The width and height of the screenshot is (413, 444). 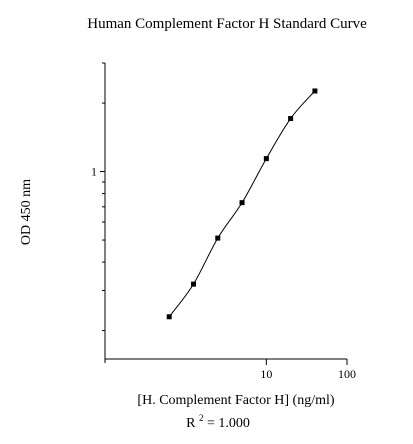 What do you see at coordinates (227, 24) in the screenshot?
I see `chart-title: Human Complement Factor H Standard Curve` at bounding box center [227, 24].